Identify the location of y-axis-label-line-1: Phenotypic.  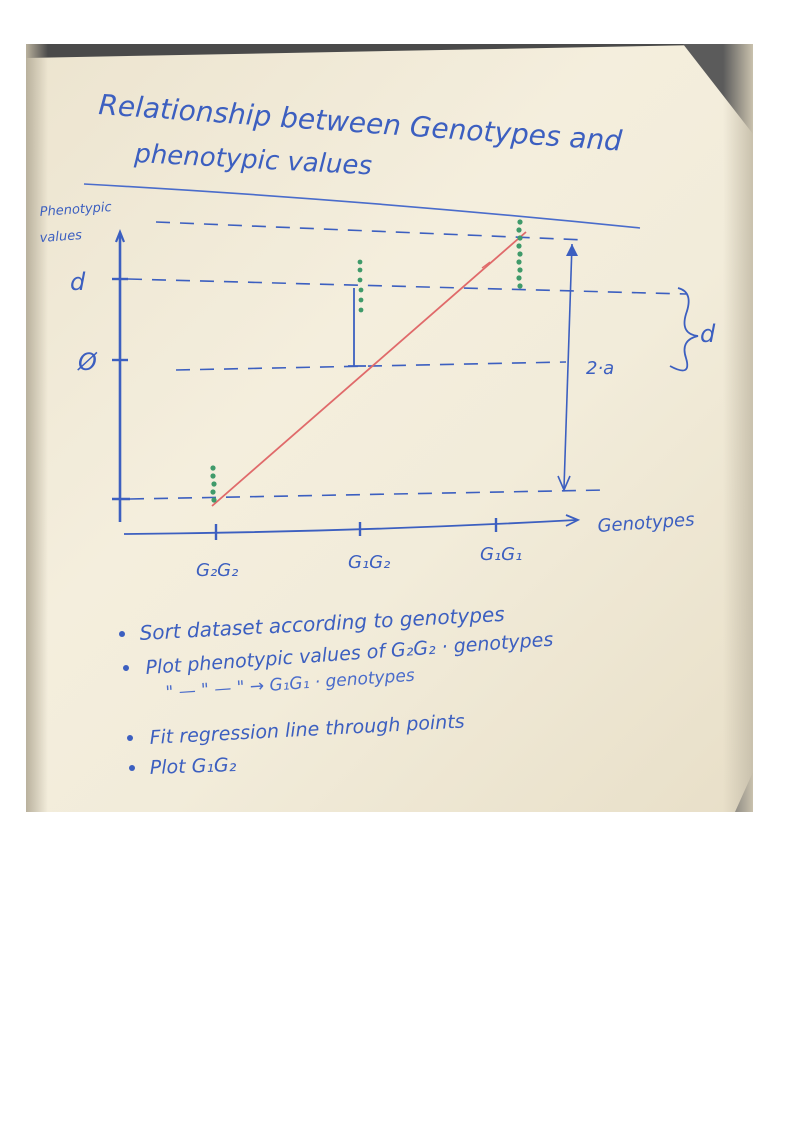
(75, 210).